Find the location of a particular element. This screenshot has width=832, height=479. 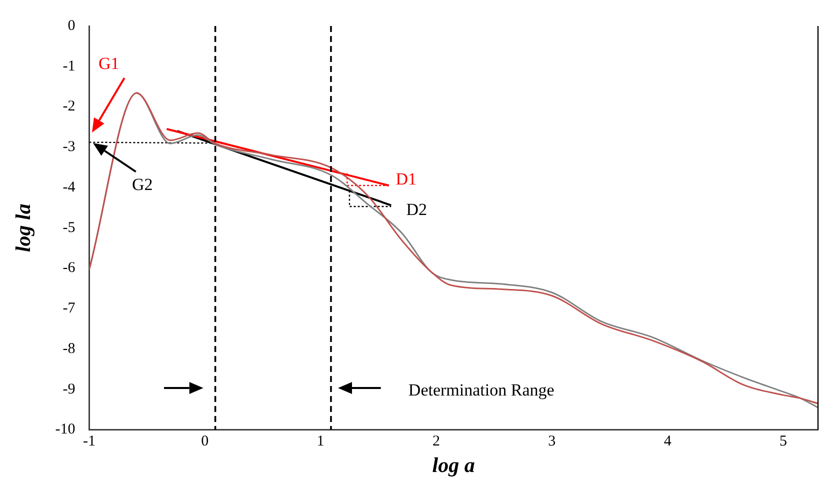

y-tick-label: -5 is located at coordinates (69, 228).